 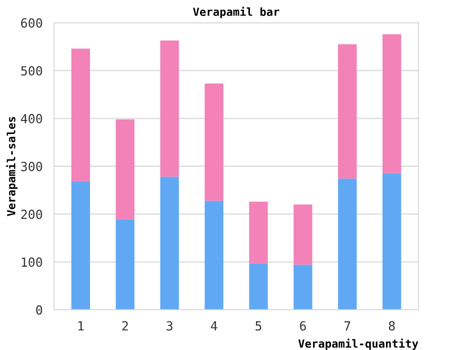 What do you see at coordinates (236, 12) in the screenshot?
I see `chart-title: Verapamil bar` at bounding box center [236, 12].